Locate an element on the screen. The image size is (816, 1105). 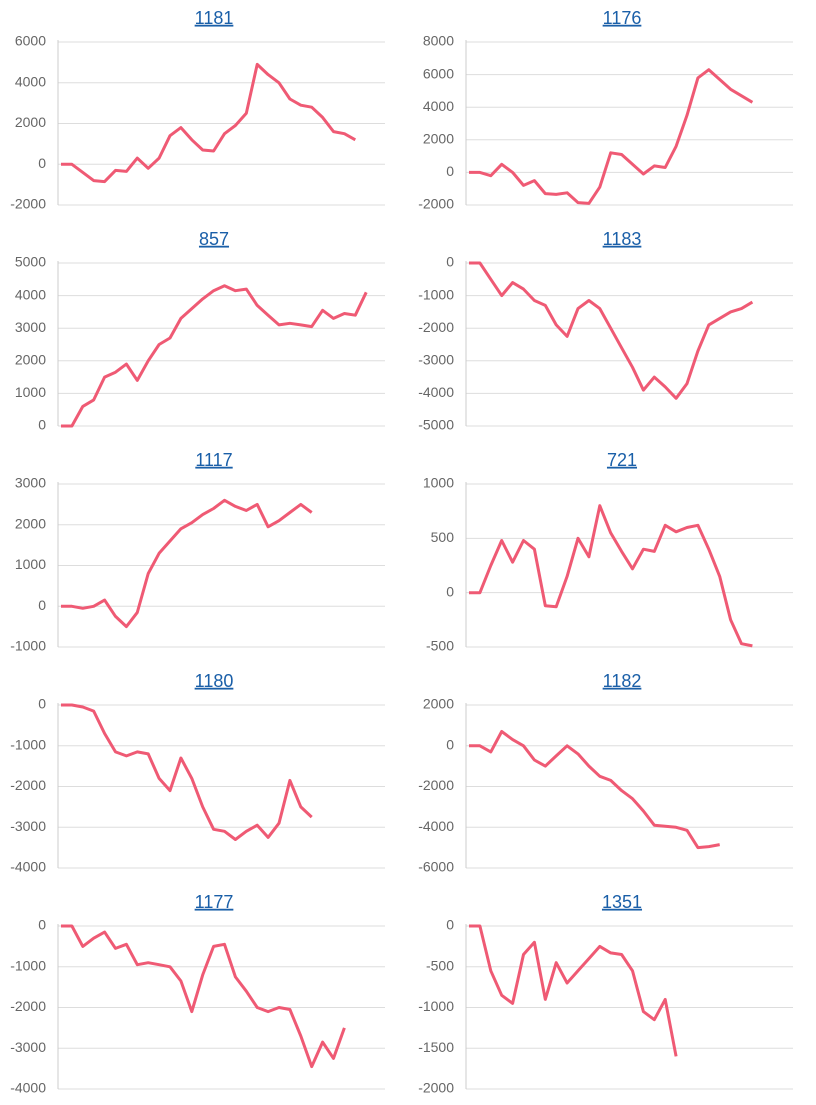
y-tick-label: 5000 is located at coordinates (30, 262).